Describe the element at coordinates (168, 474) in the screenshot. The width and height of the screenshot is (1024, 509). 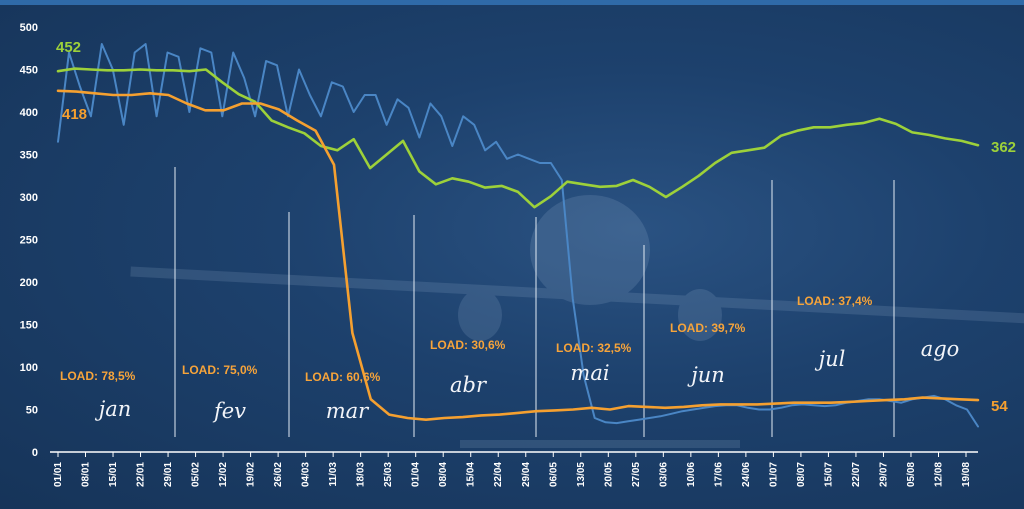
I see `x-tick-label: 29/01` at that location.